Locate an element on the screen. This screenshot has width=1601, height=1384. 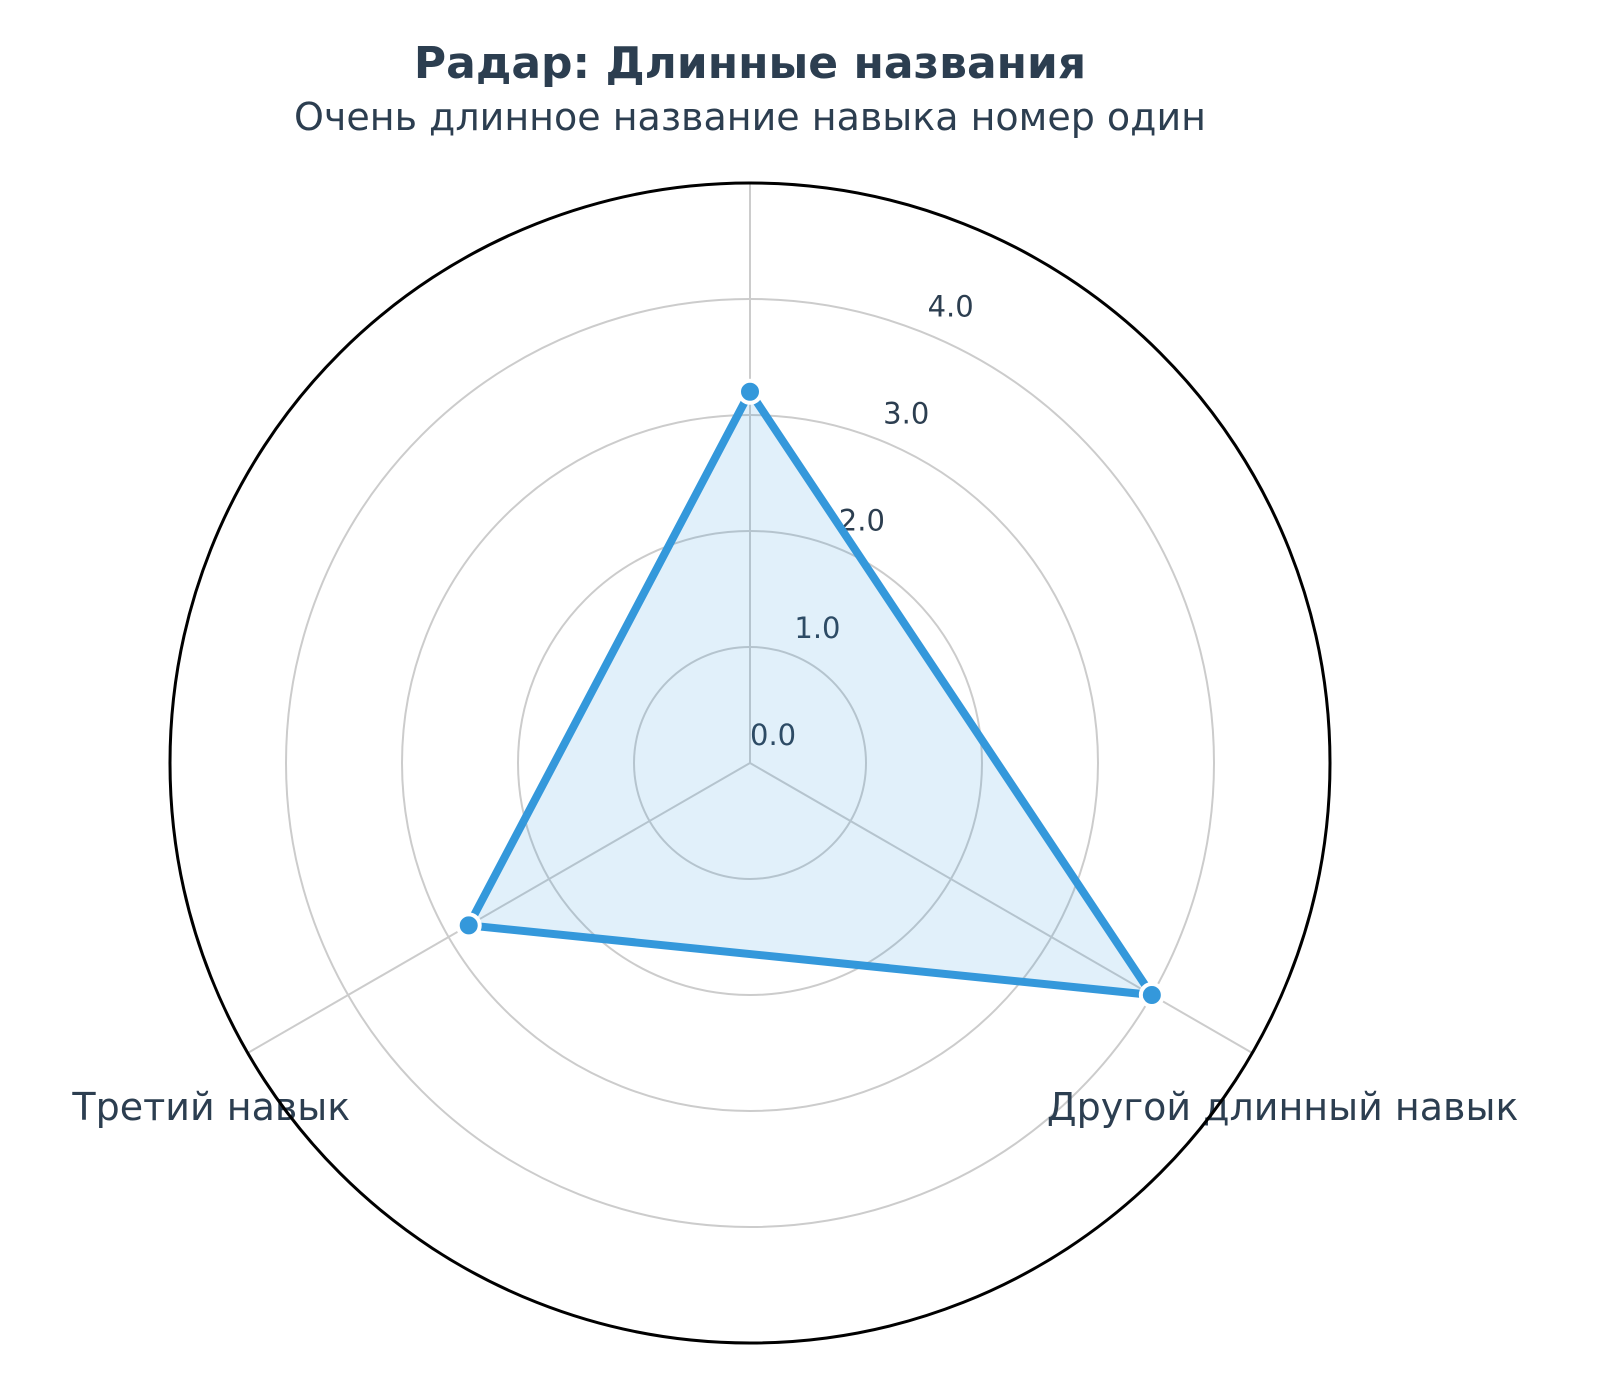
axis-label: Другой длинный навык is located at coordinates (1283, 1107).